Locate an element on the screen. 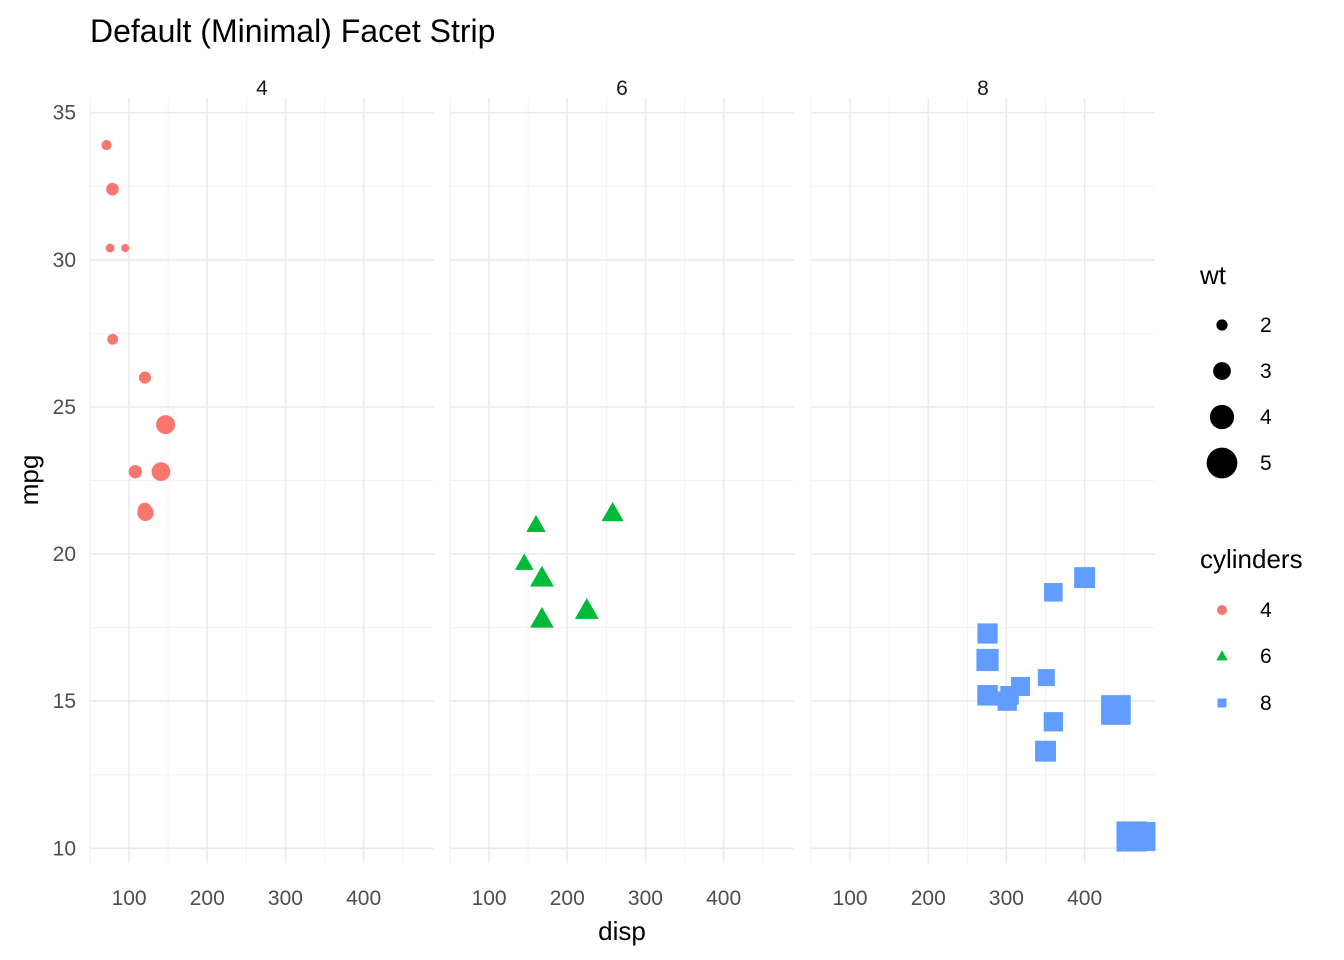  y-tick-label: 20 is located at coordinates (64, 554).